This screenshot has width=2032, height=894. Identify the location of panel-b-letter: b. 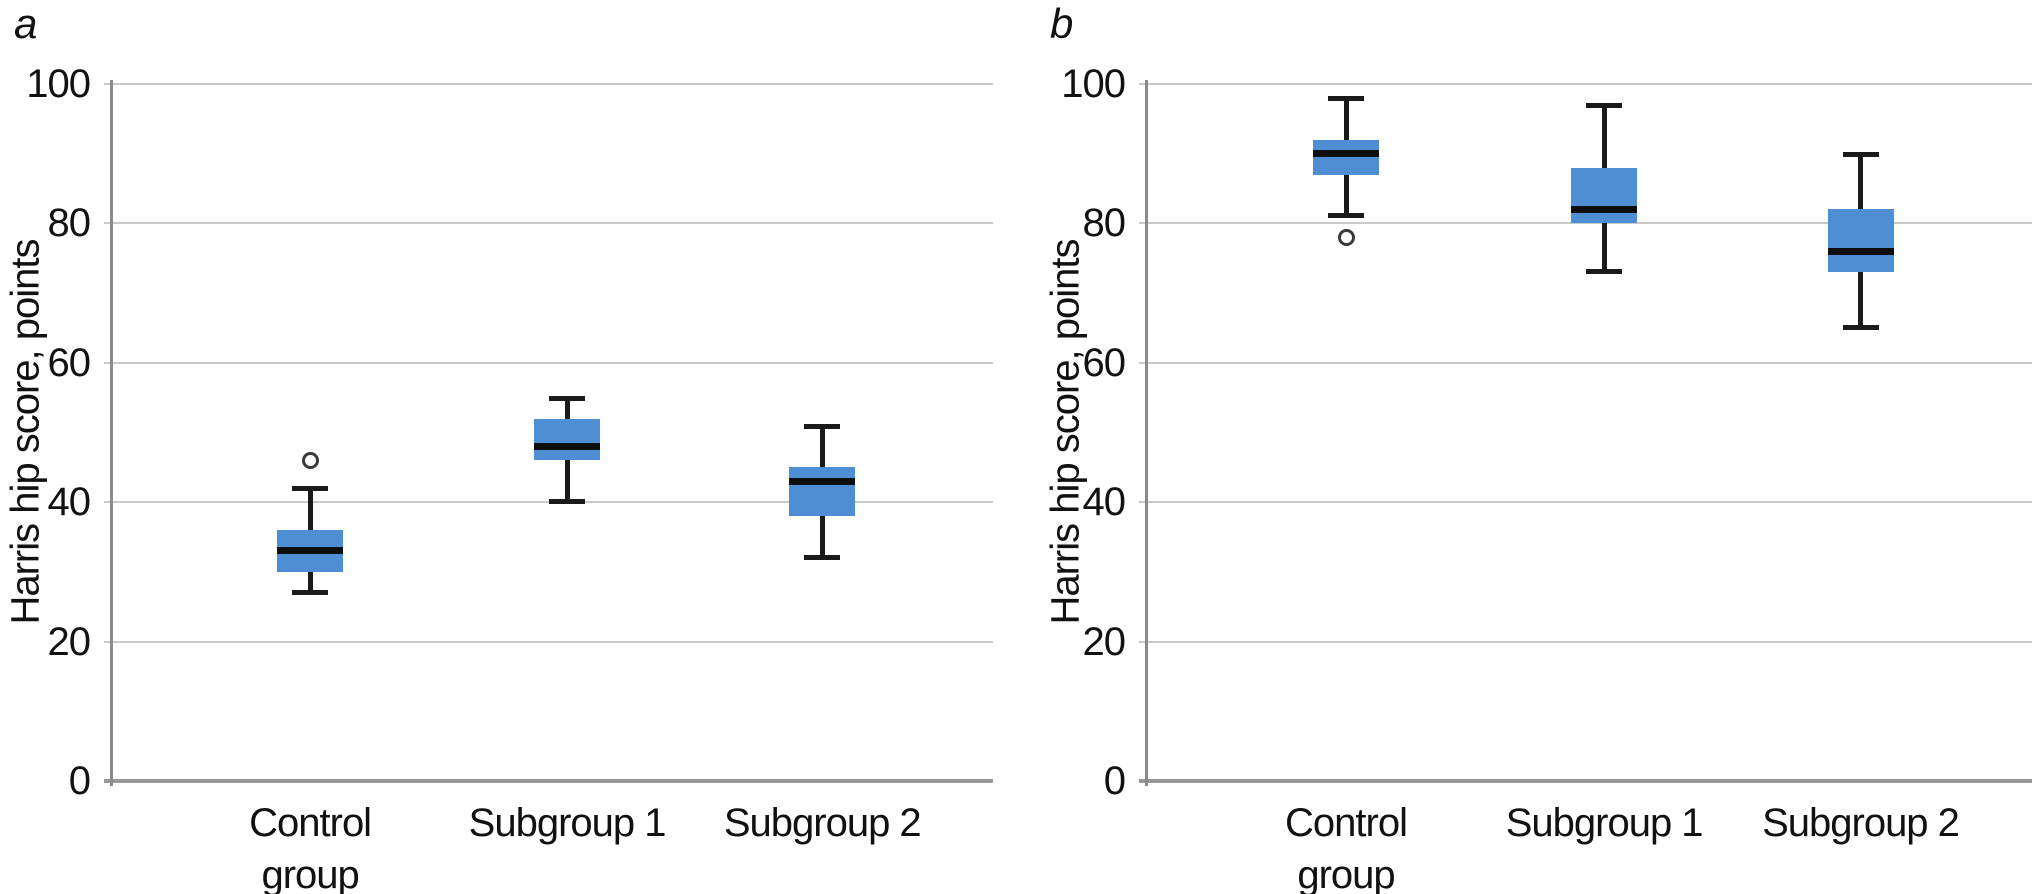
(1061, 23).